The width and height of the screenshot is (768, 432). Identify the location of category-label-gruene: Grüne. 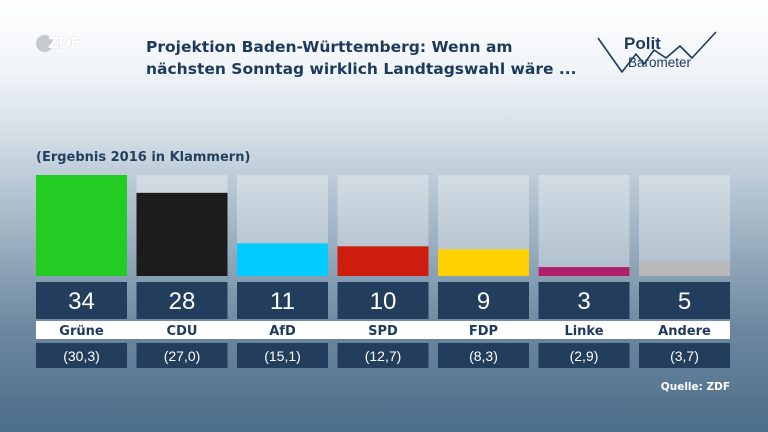
(81, 331).